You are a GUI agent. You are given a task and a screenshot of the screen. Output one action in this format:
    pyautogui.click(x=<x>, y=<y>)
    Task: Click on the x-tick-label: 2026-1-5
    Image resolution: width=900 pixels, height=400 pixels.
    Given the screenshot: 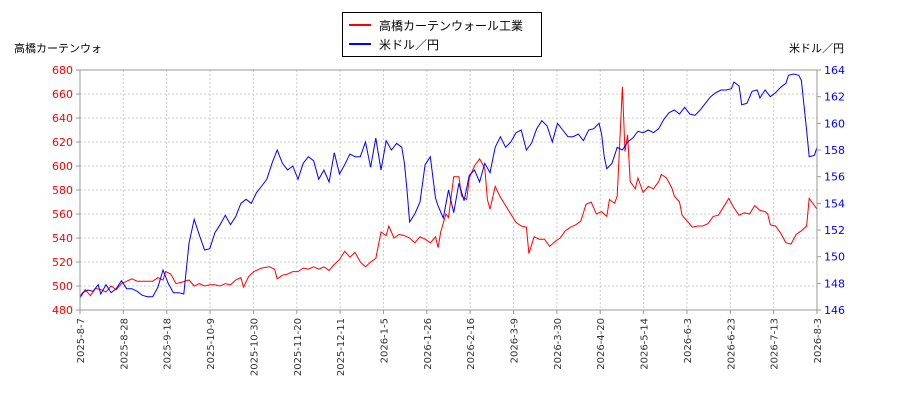 What is the action you would take?
    pyautogui.click(x=384, y=340)
    